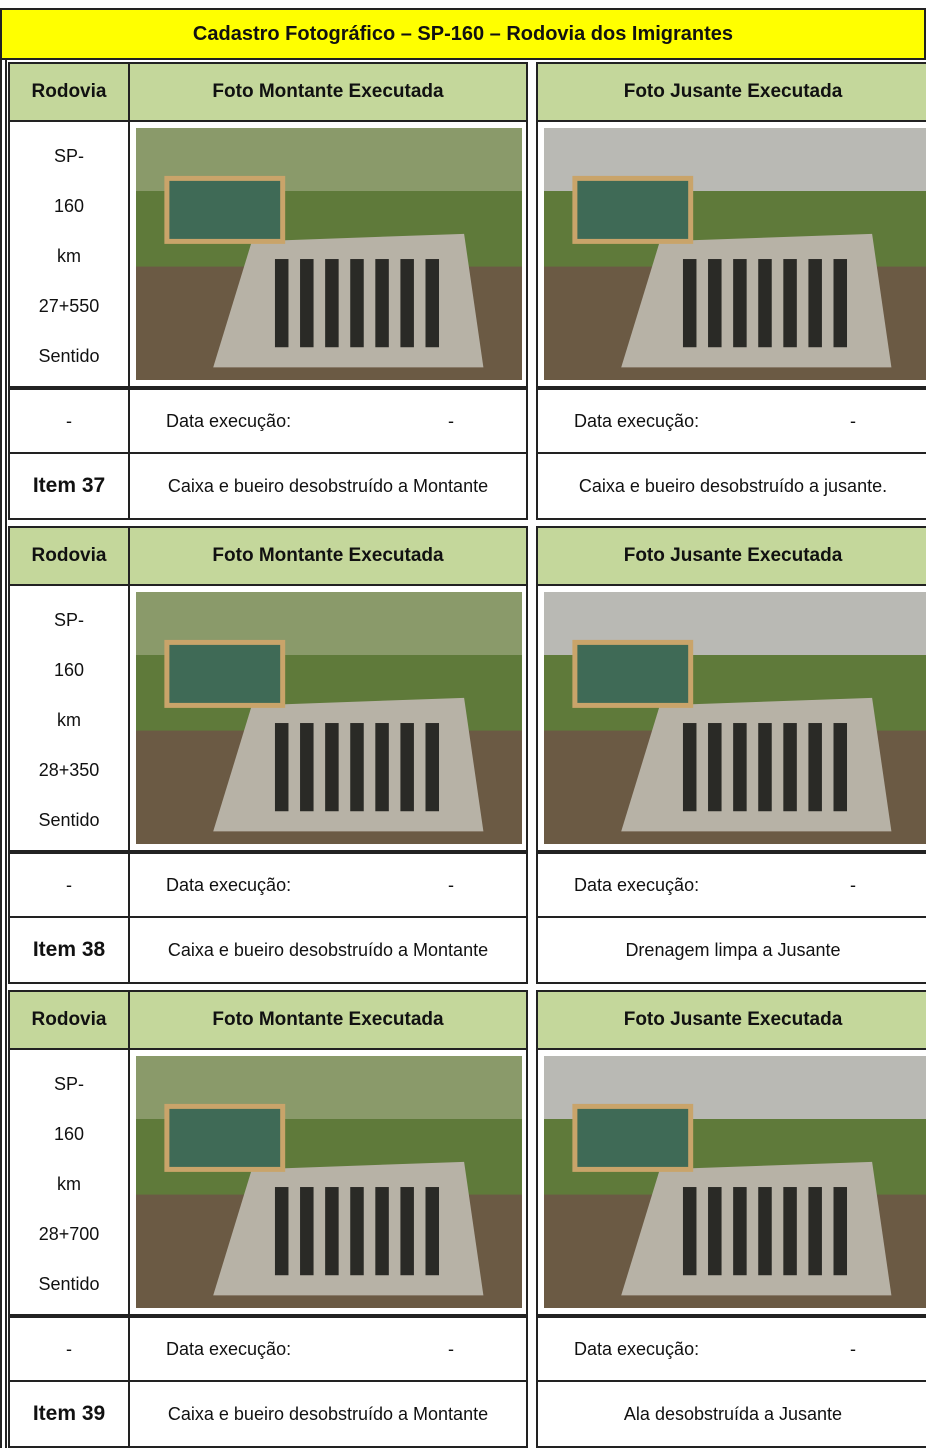 The height and width of the screenshot is (1448, 926). Describe the element at coordinates (69, 486) in the screenshot. I see `item-label: Item 37` at that location.